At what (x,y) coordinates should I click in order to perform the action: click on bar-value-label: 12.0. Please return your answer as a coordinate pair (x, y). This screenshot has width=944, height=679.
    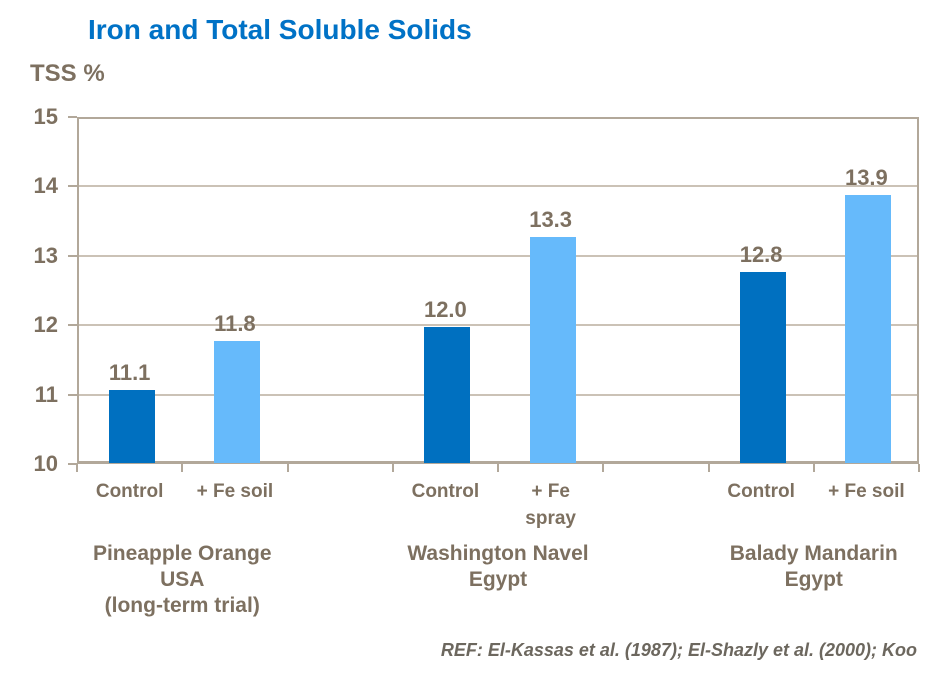
    Looking at the image, I should click on (445, 310).